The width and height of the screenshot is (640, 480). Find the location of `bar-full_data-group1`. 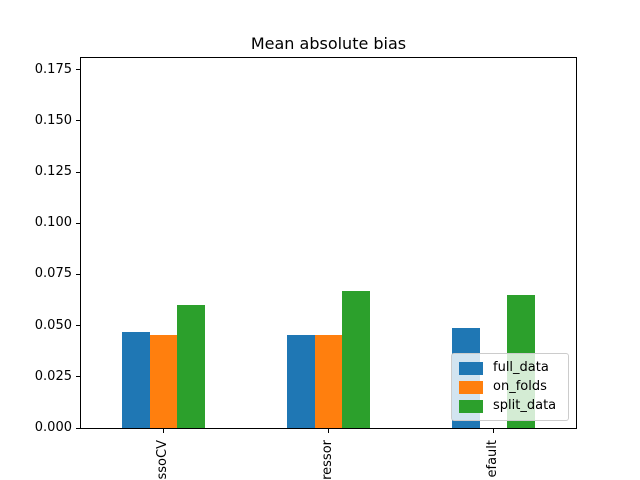

bar-full_data-group1 is located at coordinates (301, 381).